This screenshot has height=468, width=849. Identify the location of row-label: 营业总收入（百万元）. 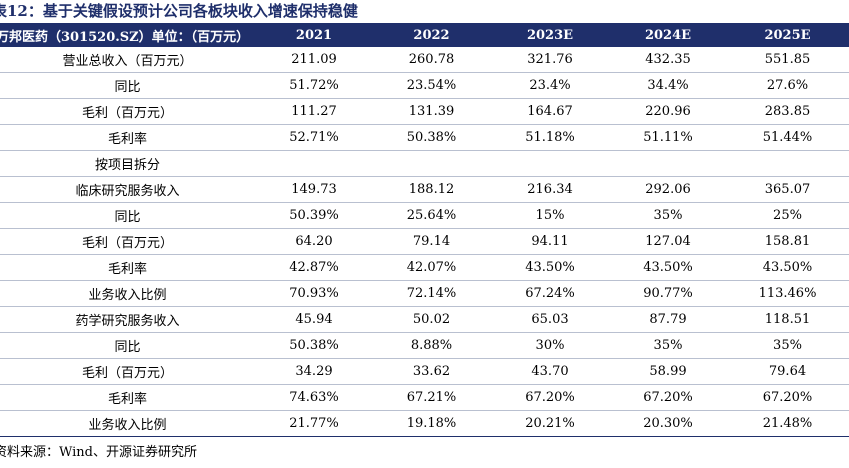
(127, 61).